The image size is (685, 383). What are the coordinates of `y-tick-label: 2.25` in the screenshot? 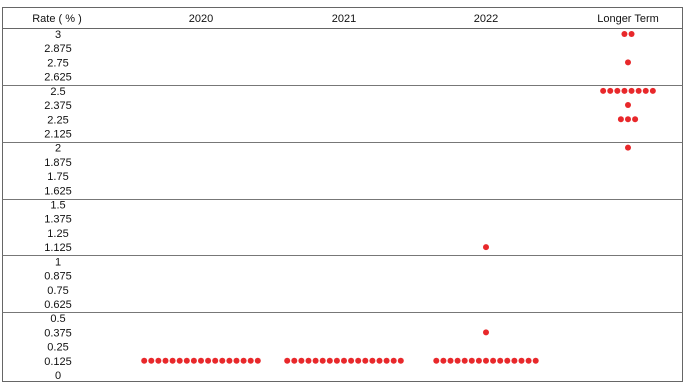 It's located at (57, 120).